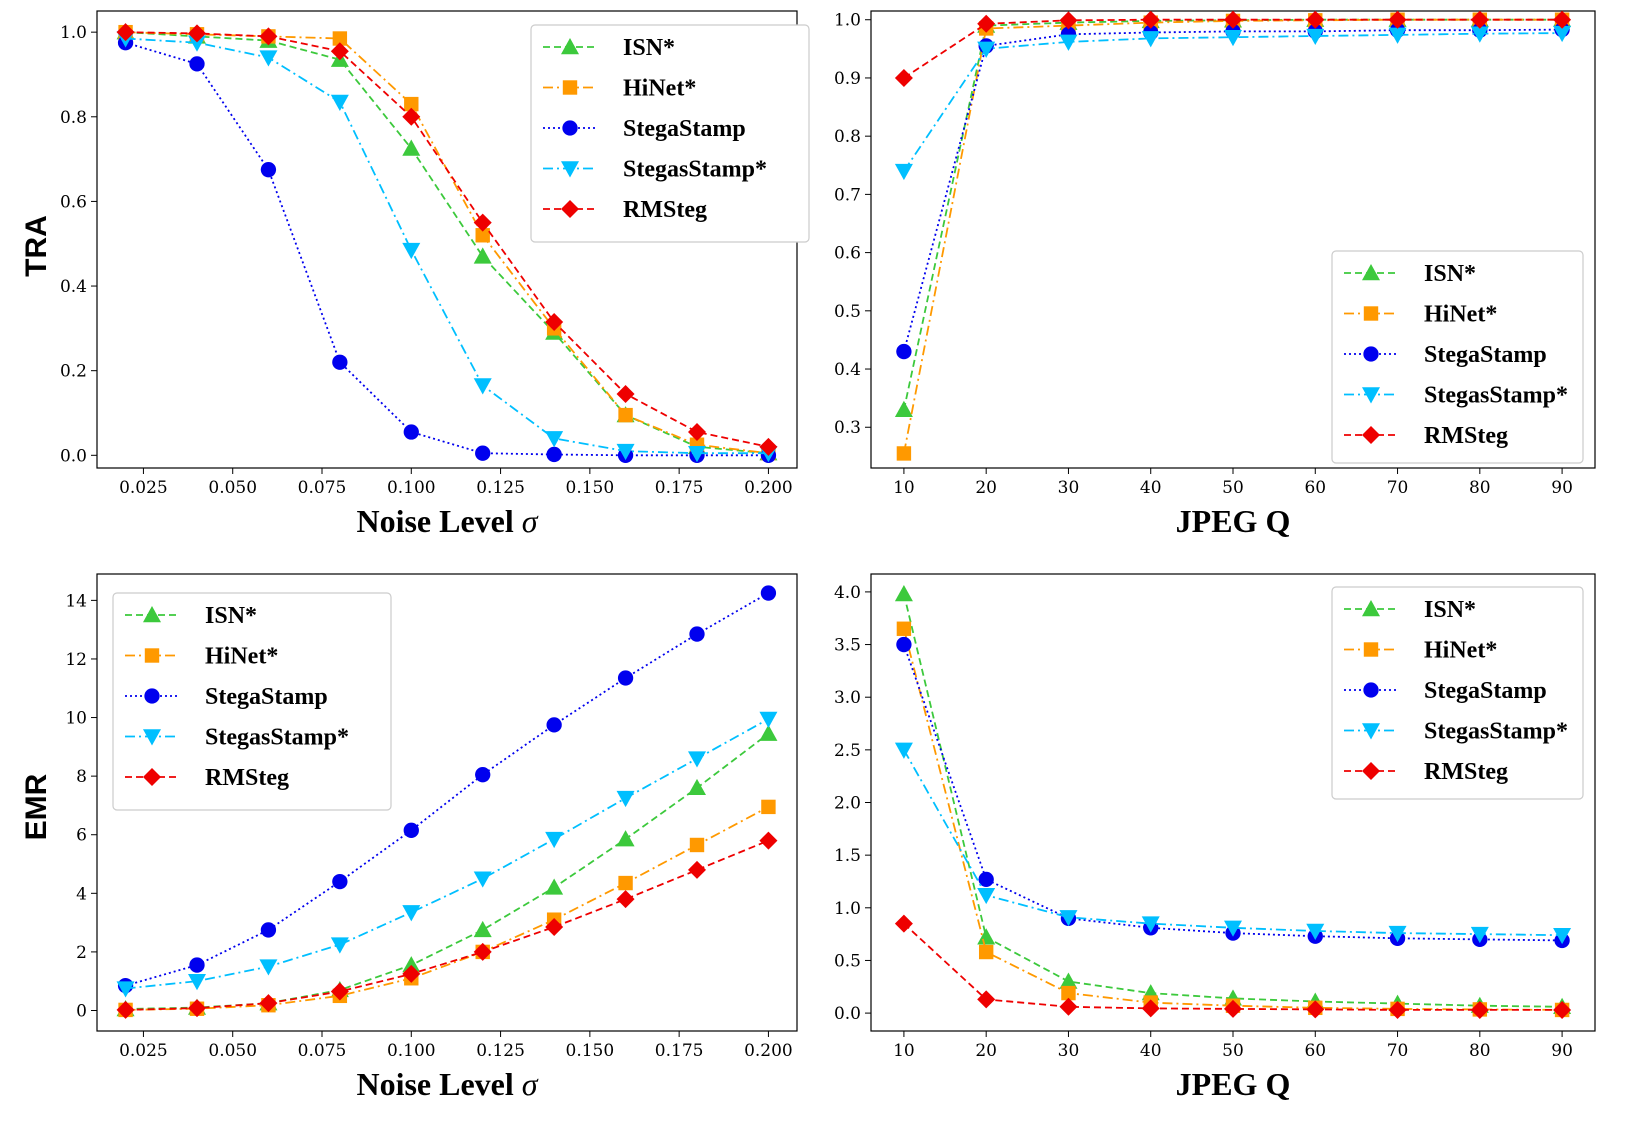  What do you see at coordinates (36, 806) in the screenshot?
I see `row-label-emr: EMR` at bounding box center [36, 806].